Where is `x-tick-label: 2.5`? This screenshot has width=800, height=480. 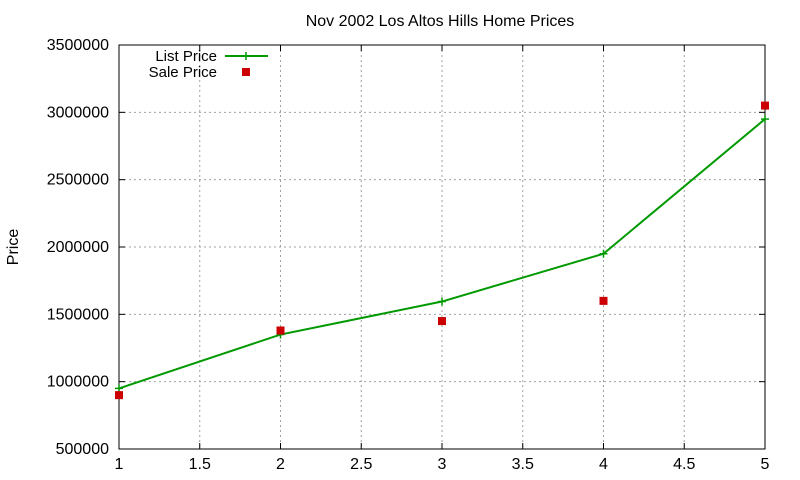 x-tick-label: 2.5 is located at coordinates (361, 464).